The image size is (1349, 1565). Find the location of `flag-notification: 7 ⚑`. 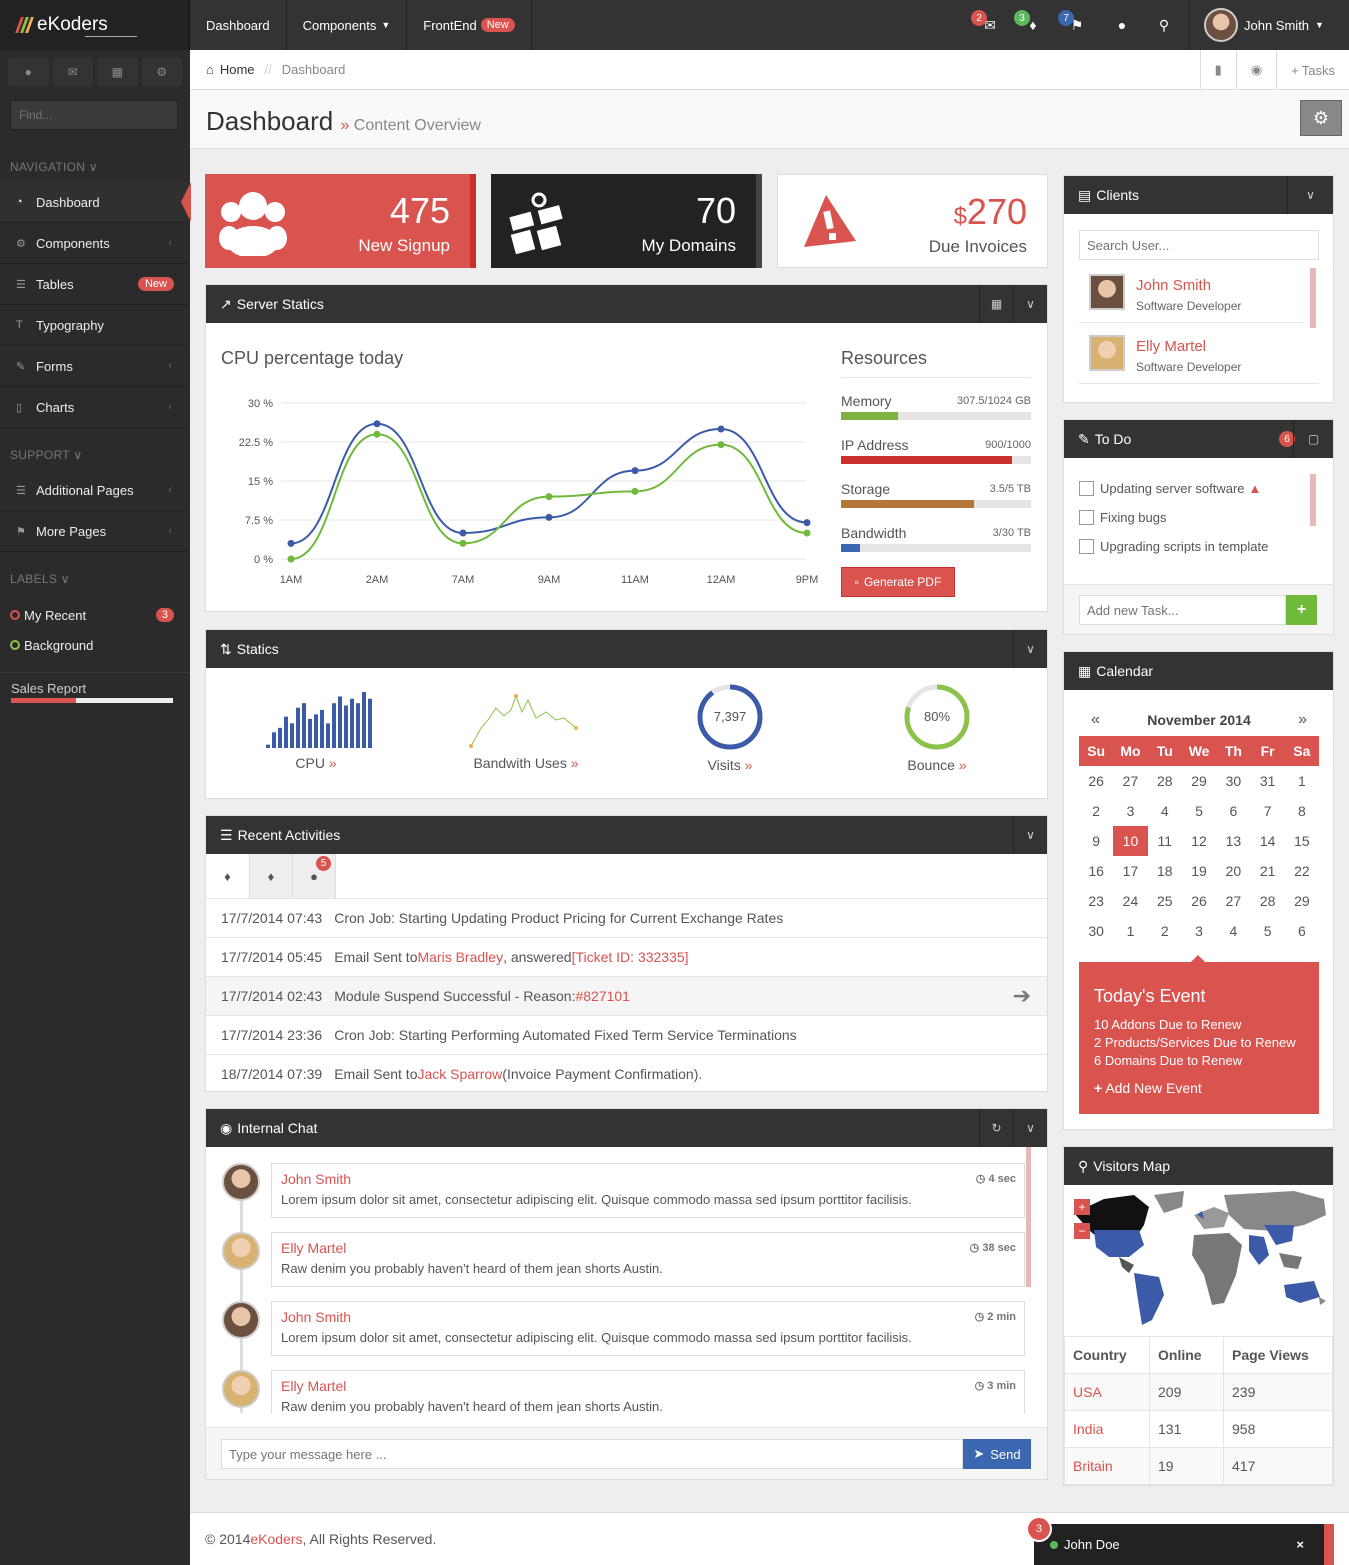

flag-notification: 7 ⚑ is located at coordinates (1074, 24).